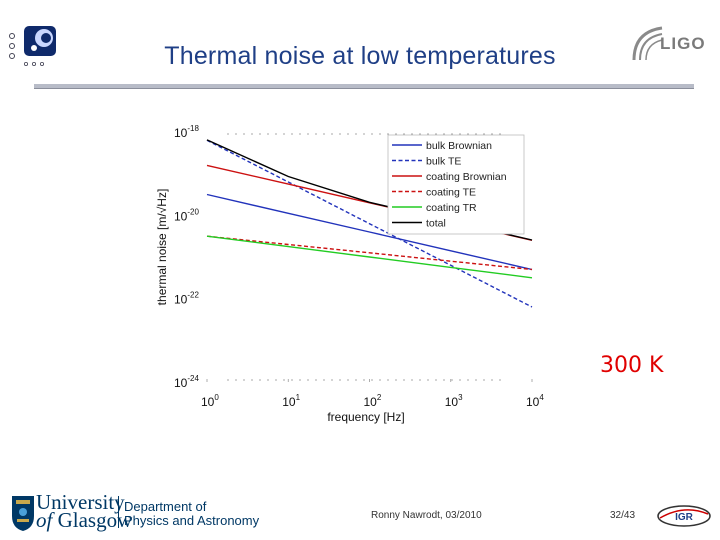 The height and width of the screenshot is (540, 720). I want to click on title-divider, so click(364, 86).